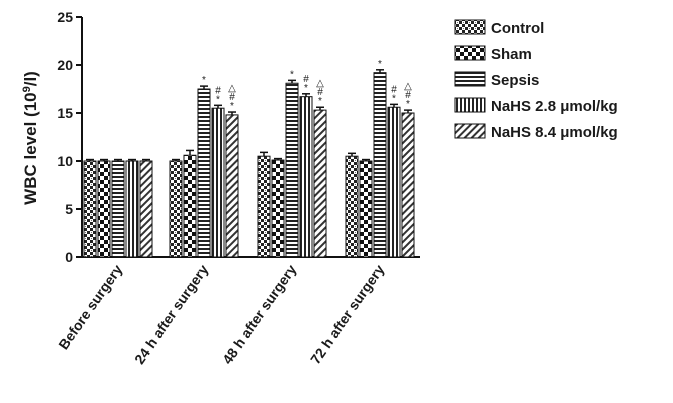  I want to click on y-tick-label: 20, so click(65, 65).